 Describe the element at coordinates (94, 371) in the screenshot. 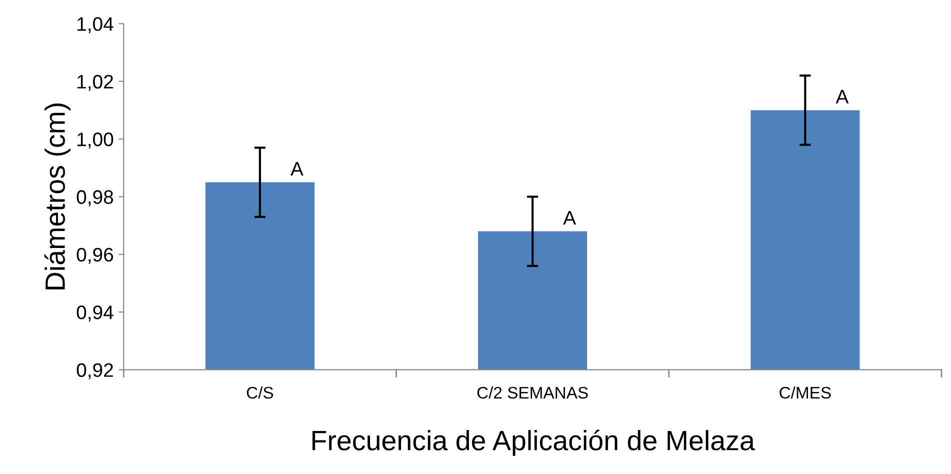

I see `y-tick-label: 0,92` at that location.